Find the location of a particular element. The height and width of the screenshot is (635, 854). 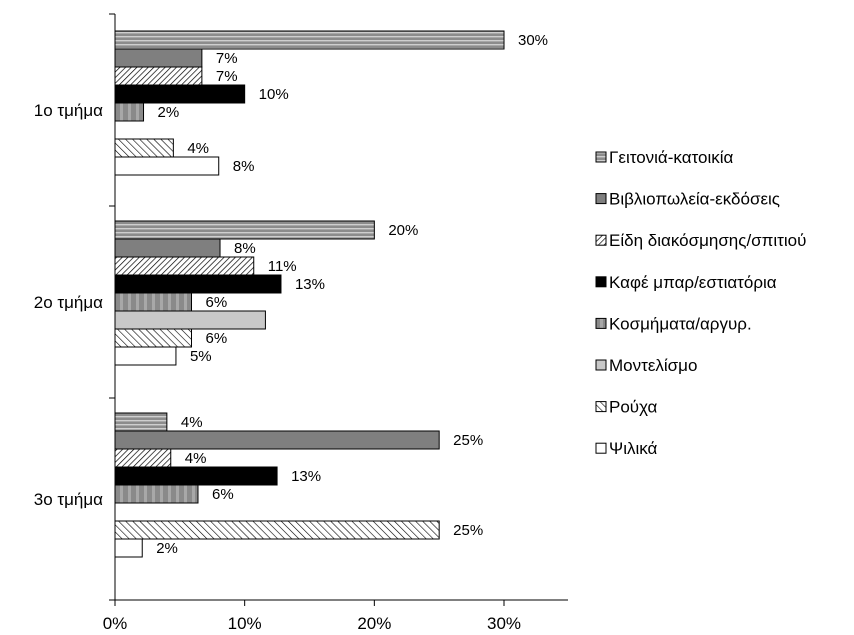

y-ticks-layer is located at coordinates (112, 307).